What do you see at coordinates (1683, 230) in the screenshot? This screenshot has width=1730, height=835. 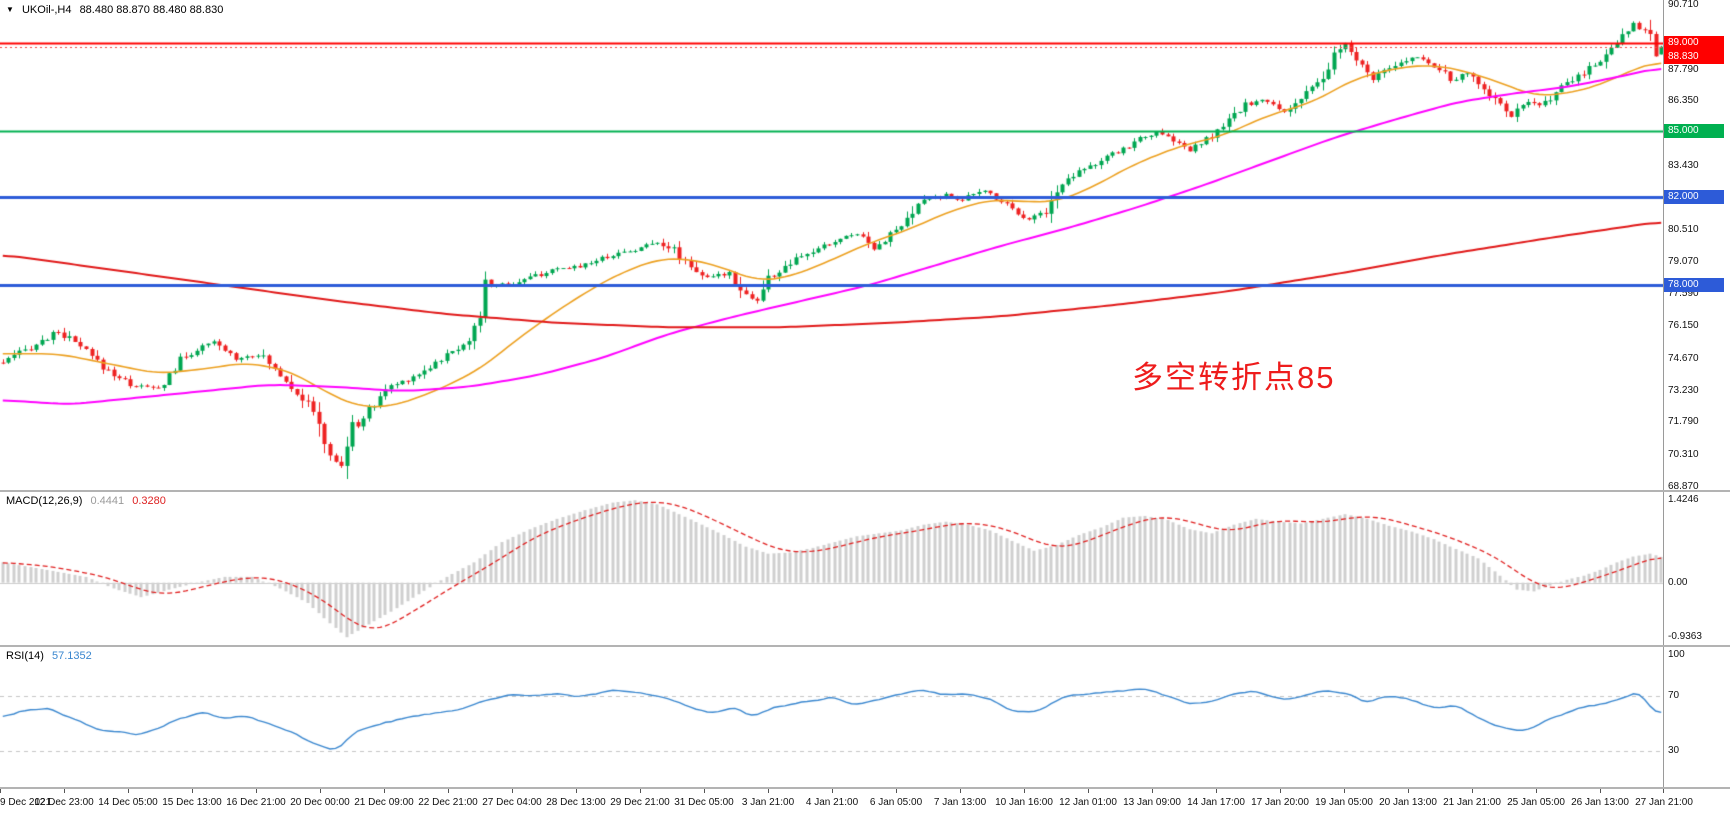 I see `price-axis-label: 80.510` at bounding box center [1683, 230].